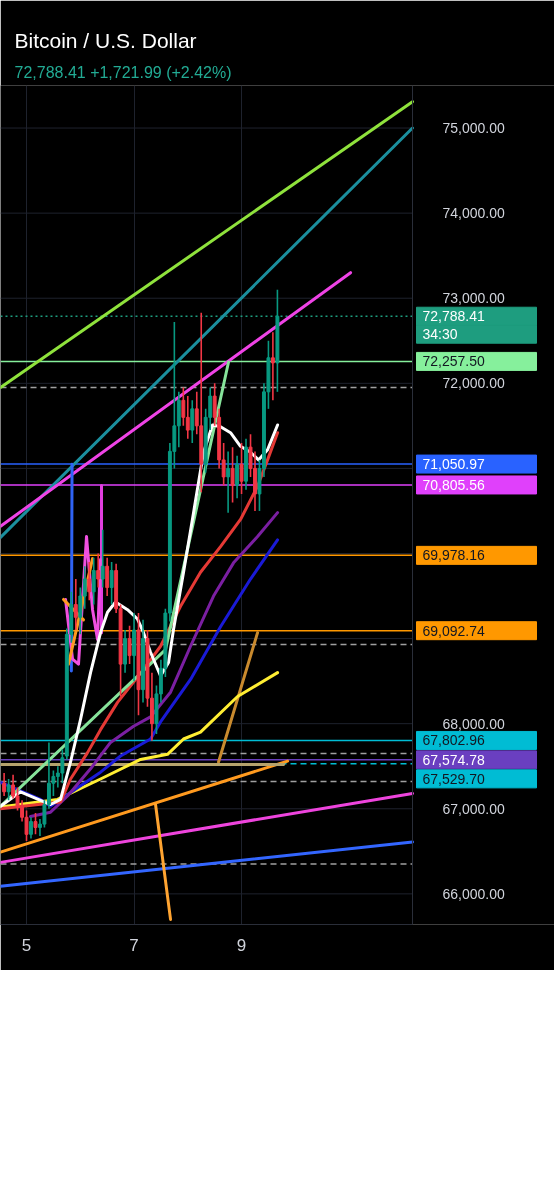  I want to click on ref-line-label: 72,257.50, so click(453, 361).